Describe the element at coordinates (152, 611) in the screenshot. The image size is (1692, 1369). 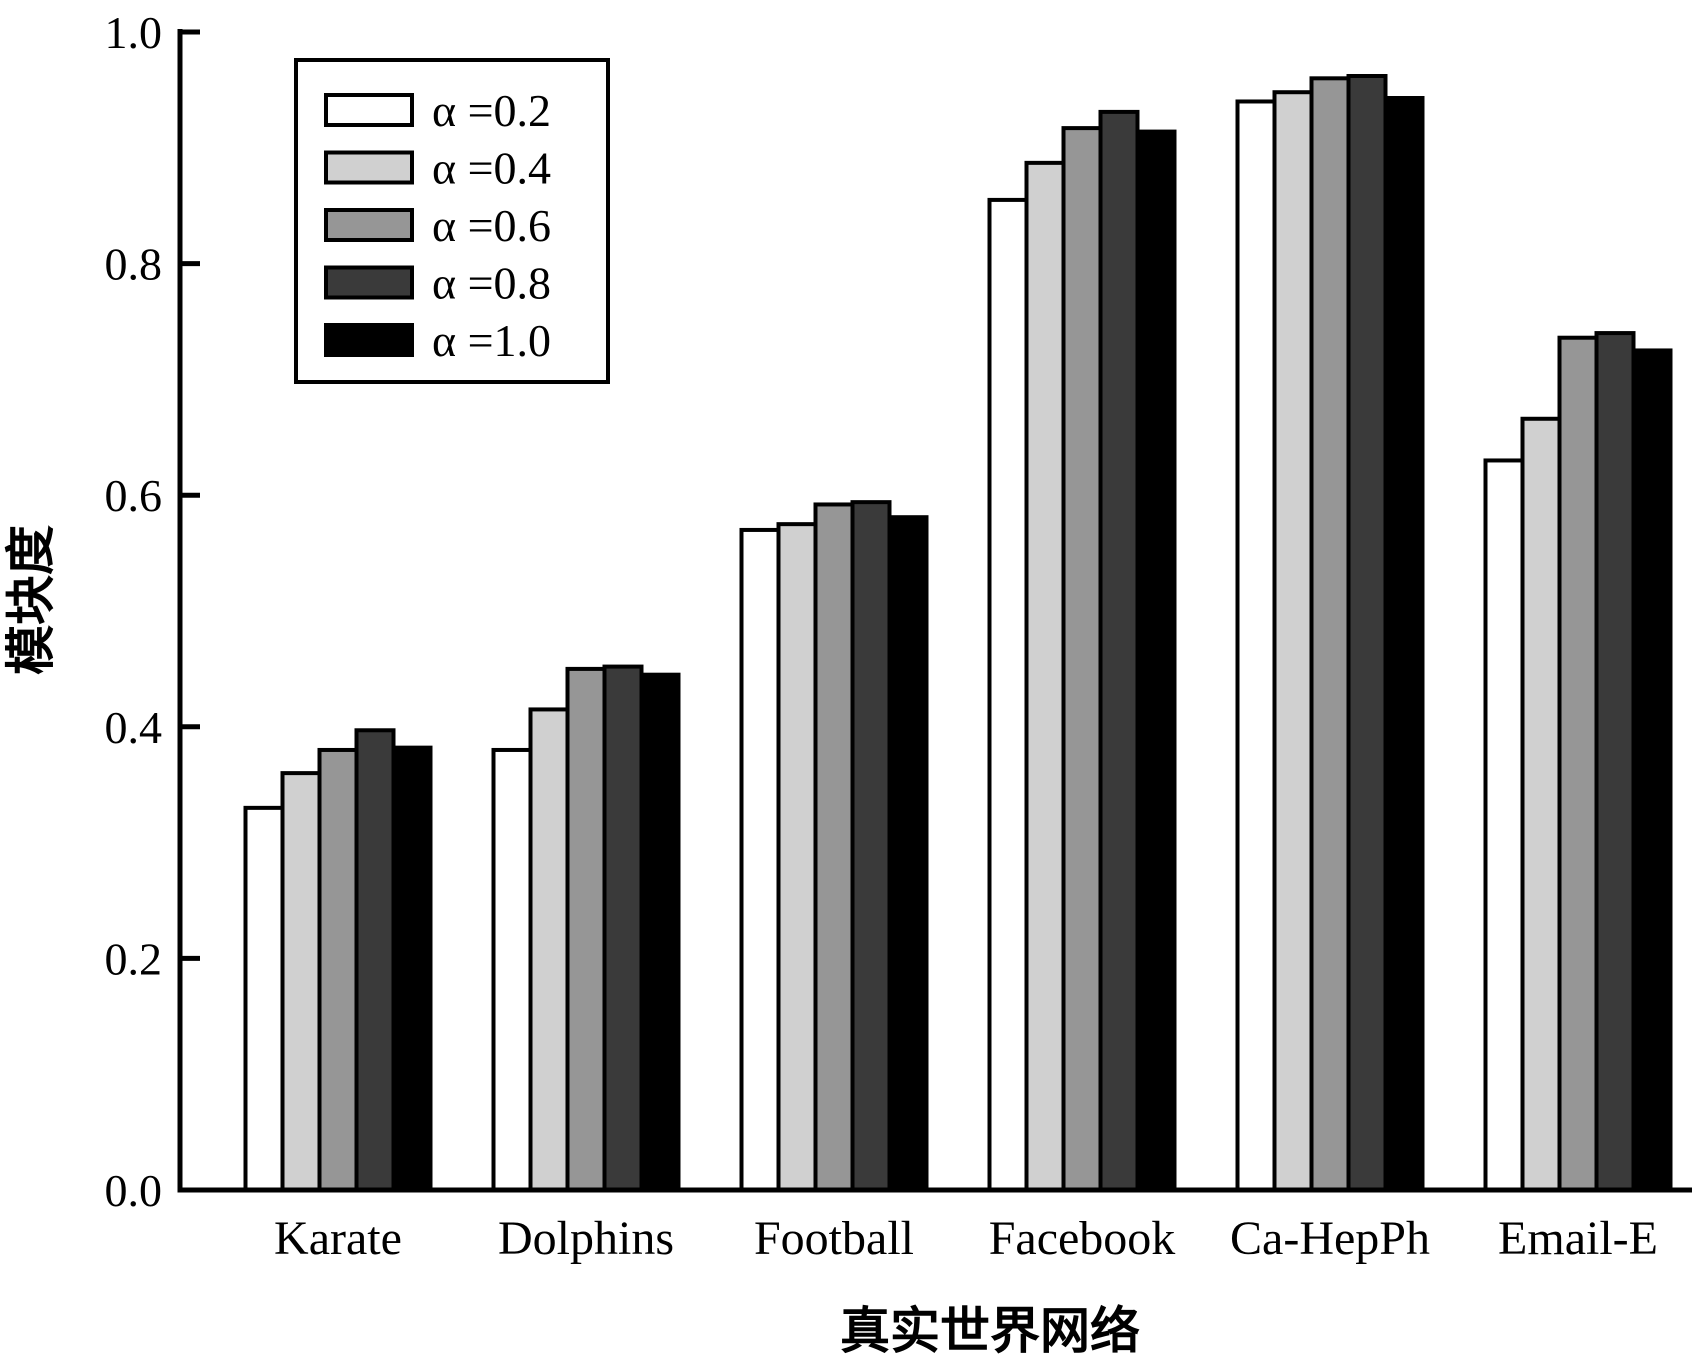
I see `y-ticks: 0.0 0.2 0.4 0.6 0.8 1.0` at that location.